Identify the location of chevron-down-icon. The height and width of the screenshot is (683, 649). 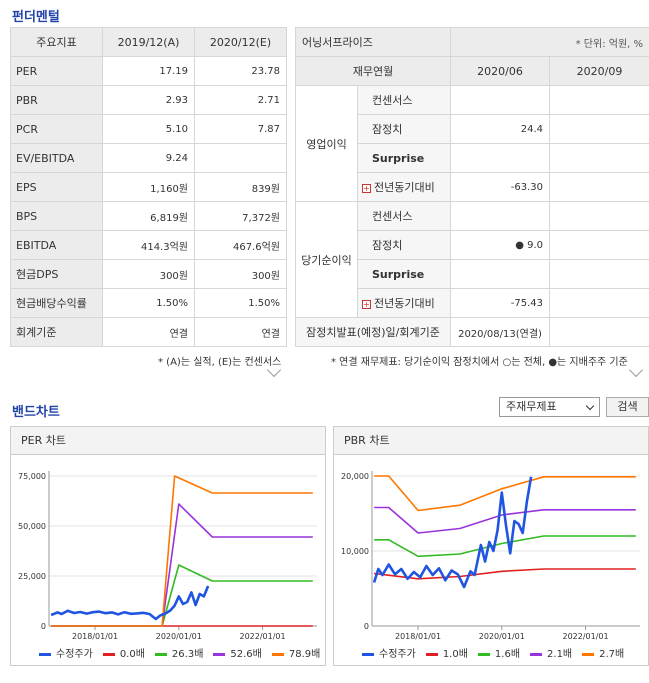
(636, 370).